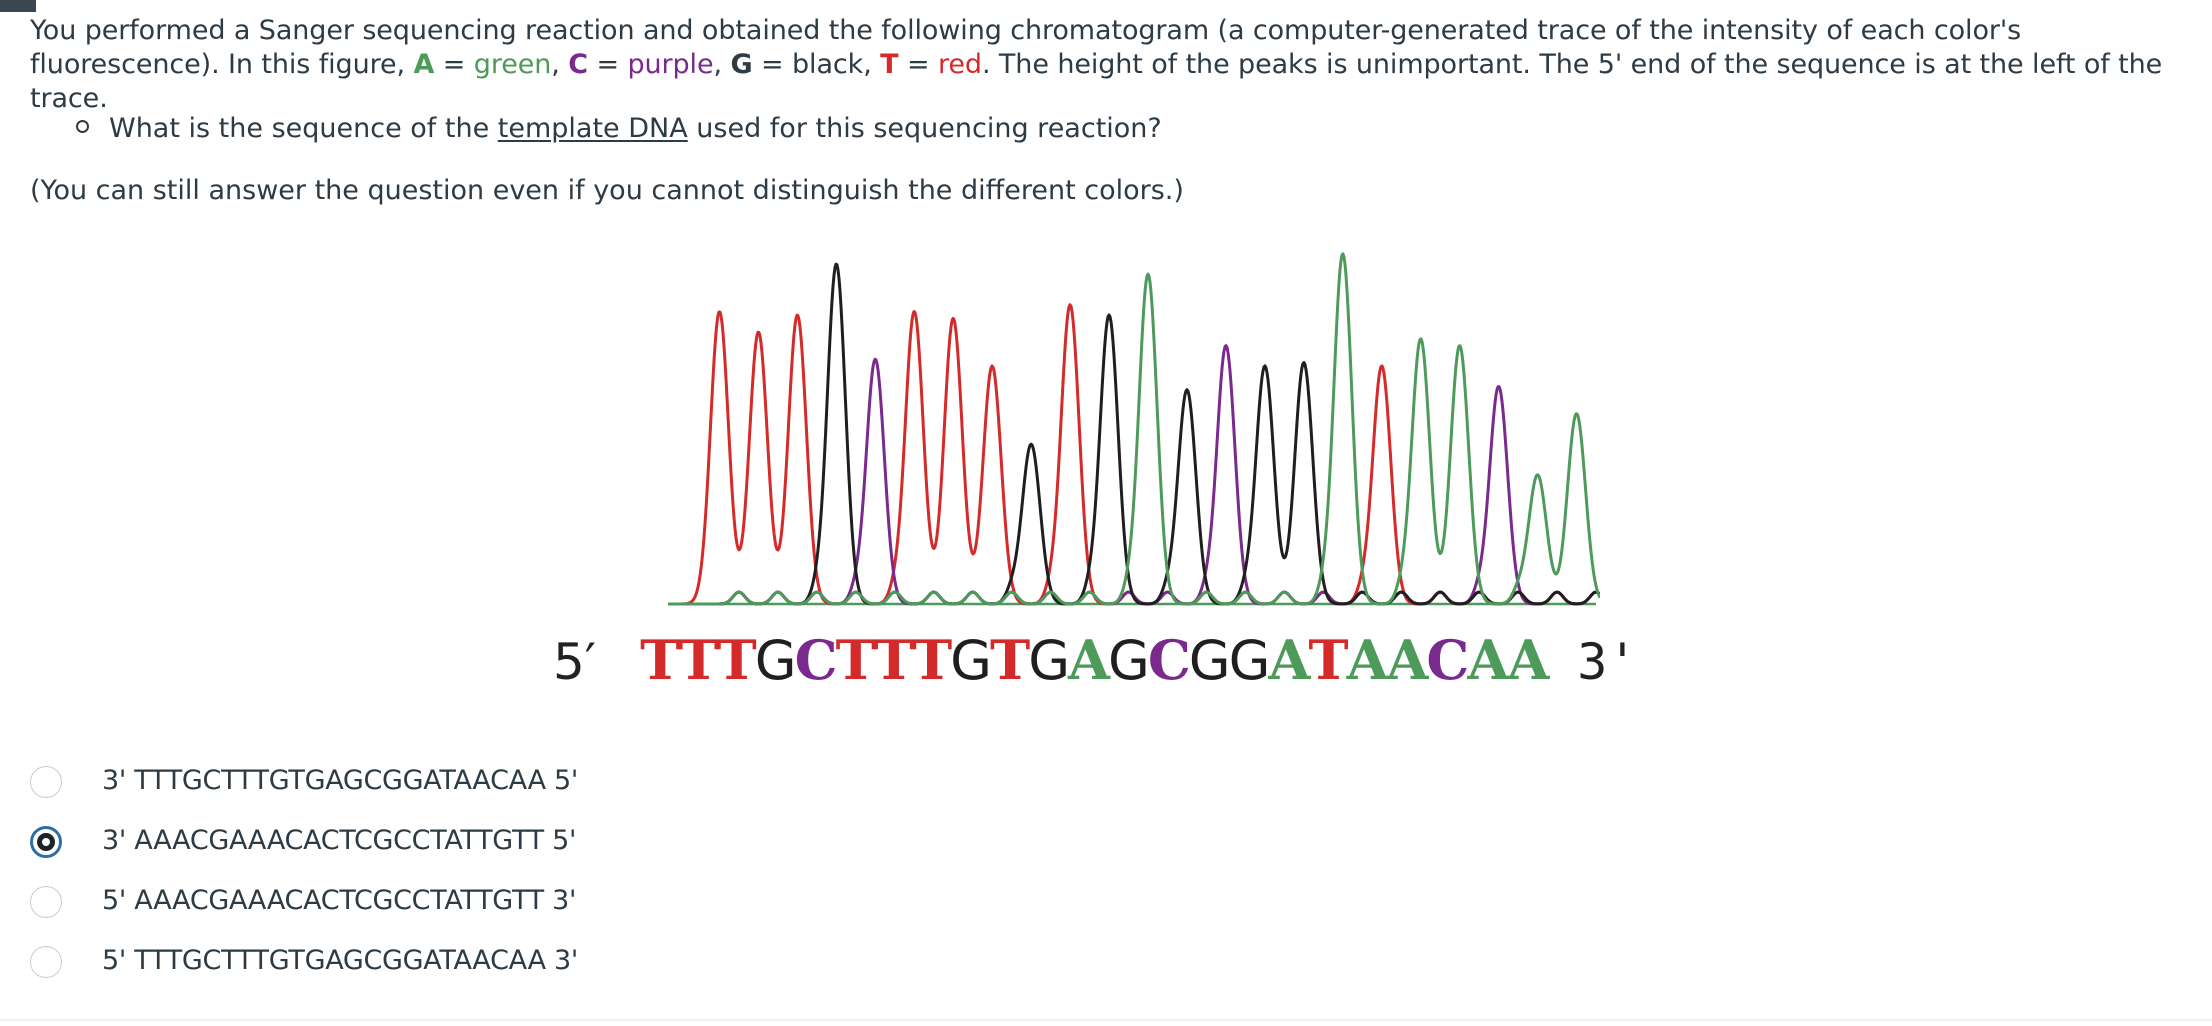 The height and width of the screenshot is (1026, 2212). I want to click on answer-option-1: 3' TTTGCTTTGTGAGCGGATAACAA 5', so click(370, 788).